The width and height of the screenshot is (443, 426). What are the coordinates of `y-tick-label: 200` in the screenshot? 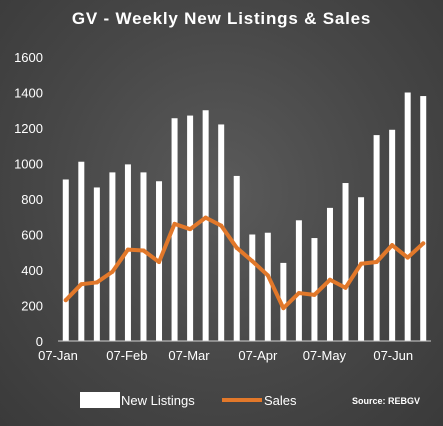 It's located at (32, 306).